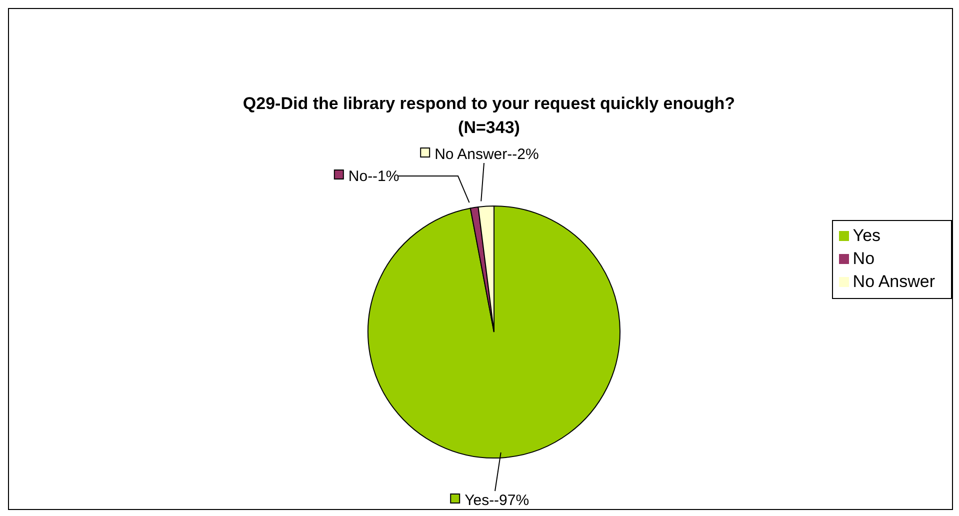 The height and width of the screenshot is (516, 959). What do you see at coordinates (893, 281) in the screenshot?
I see `legend-label: No Answer` at bounding box center [893, 281].